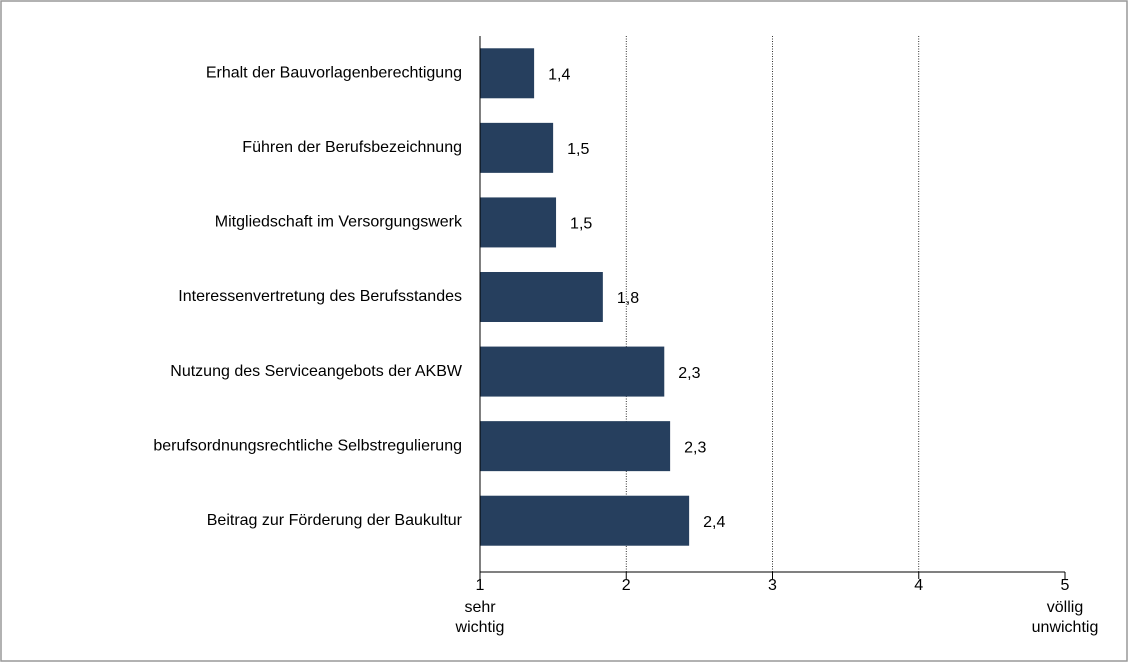 Image resolution: width=1129 pixels, height=663 pixels. What do you see at coordinates (352, 147) in the screenshot?
I see `y-tick-label: Führen der Berufsbezeichnung` at bounding box center [352, 147].